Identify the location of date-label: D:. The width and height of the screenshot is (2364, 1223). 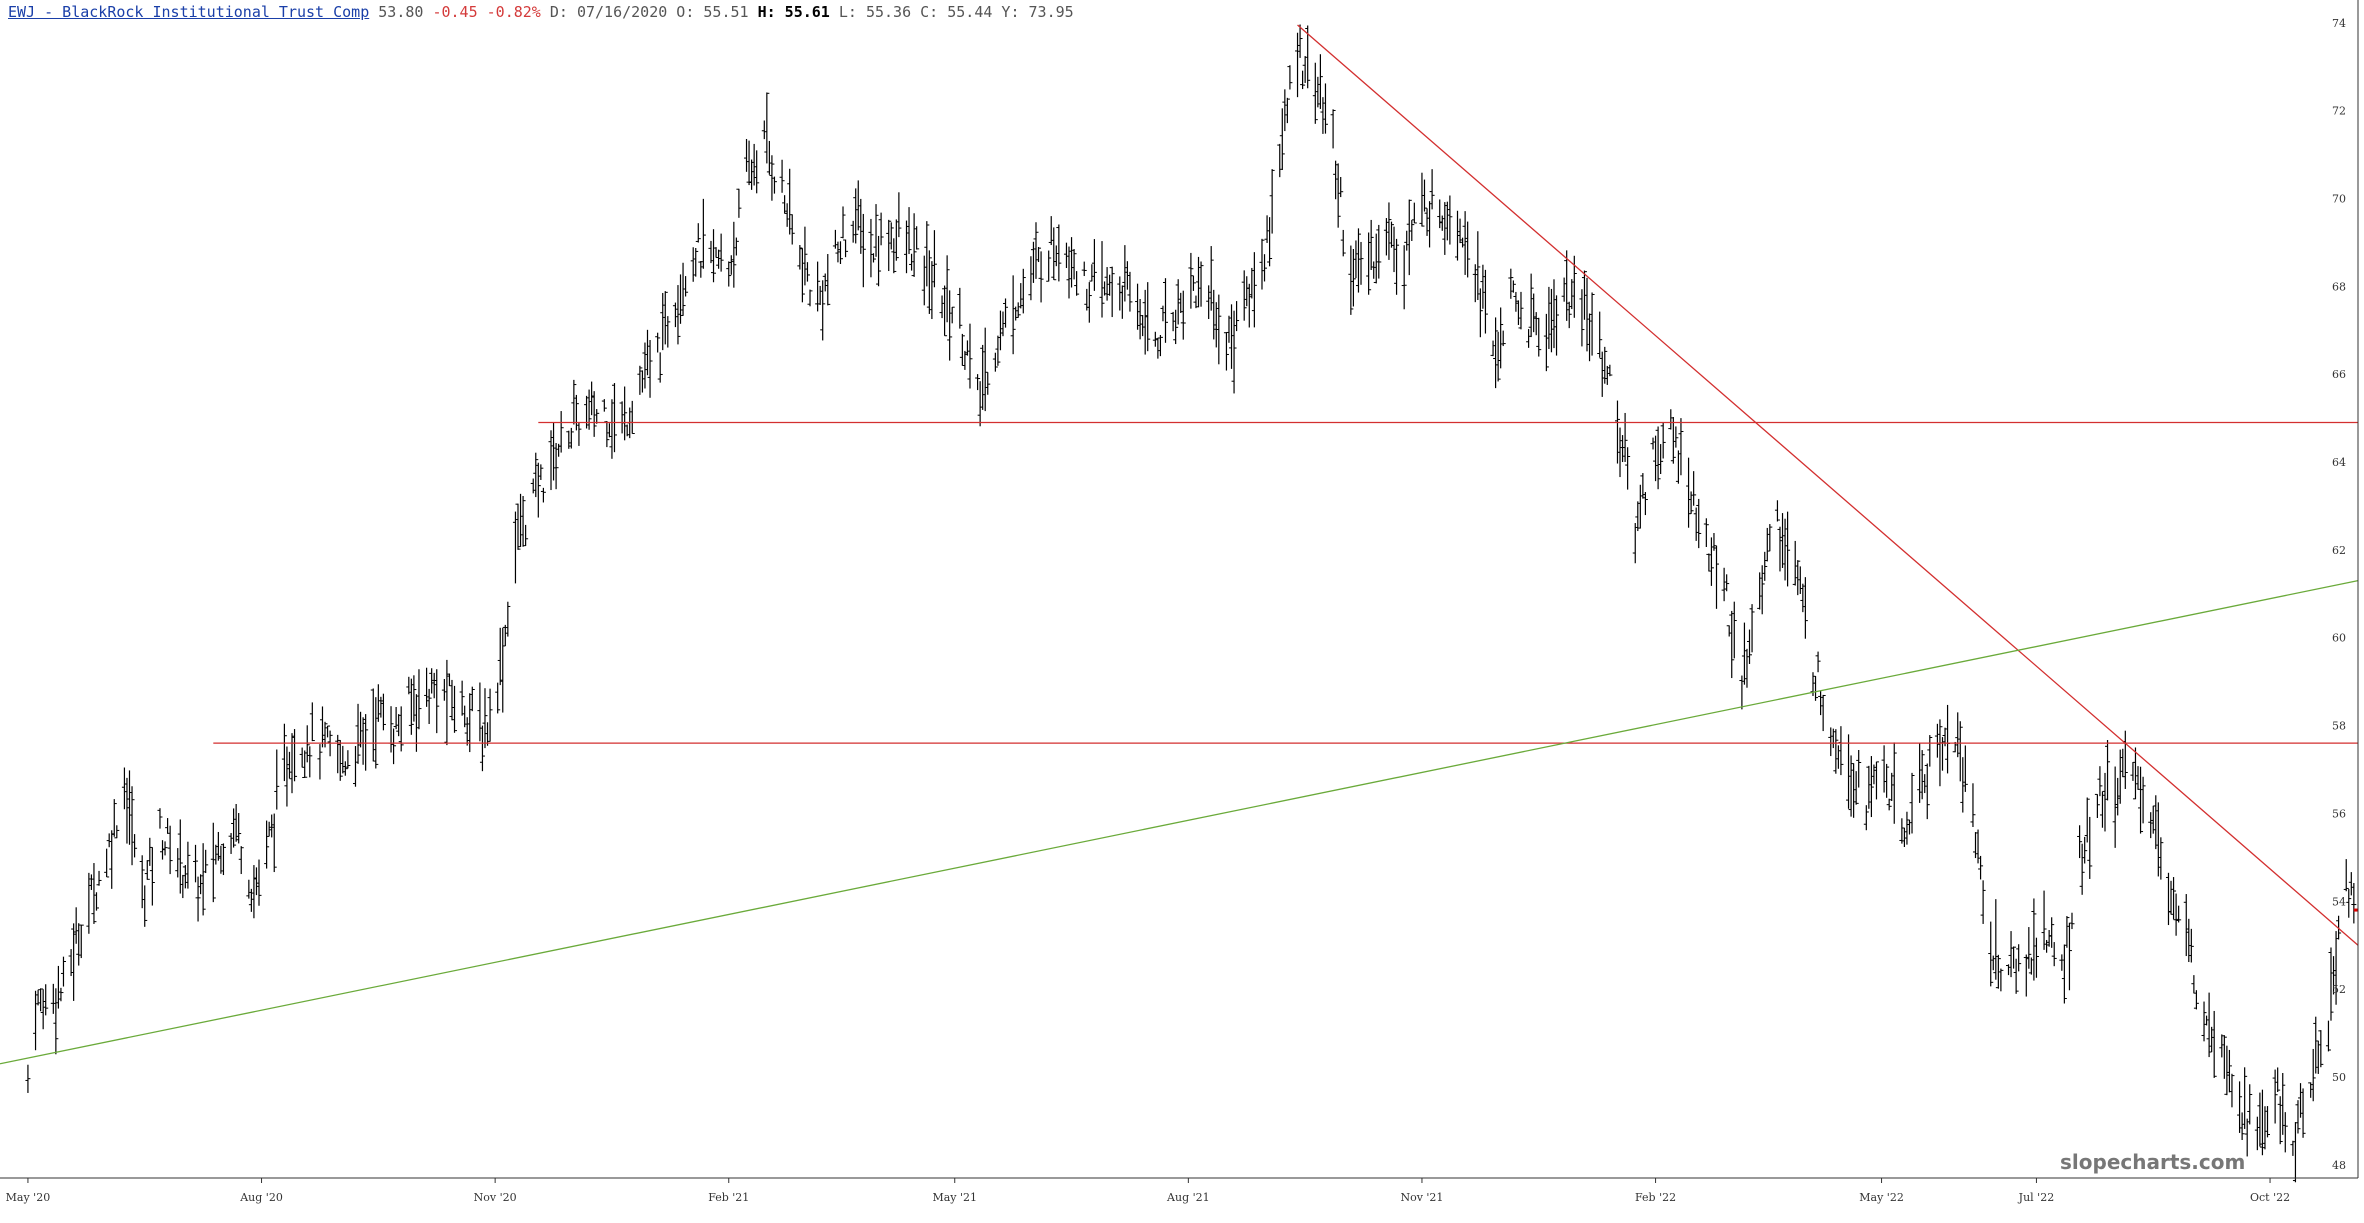
(558, 12).